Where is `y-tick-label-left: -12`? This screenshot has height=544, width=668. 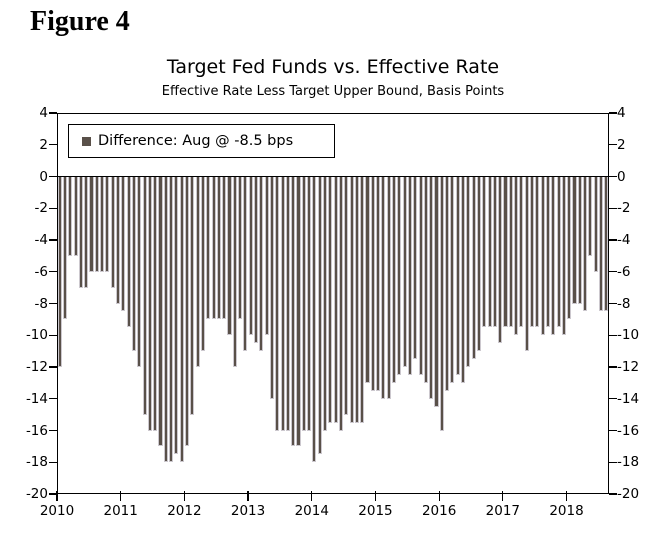
y-tick-label-left: -12 is located at coordinates (36, 367).